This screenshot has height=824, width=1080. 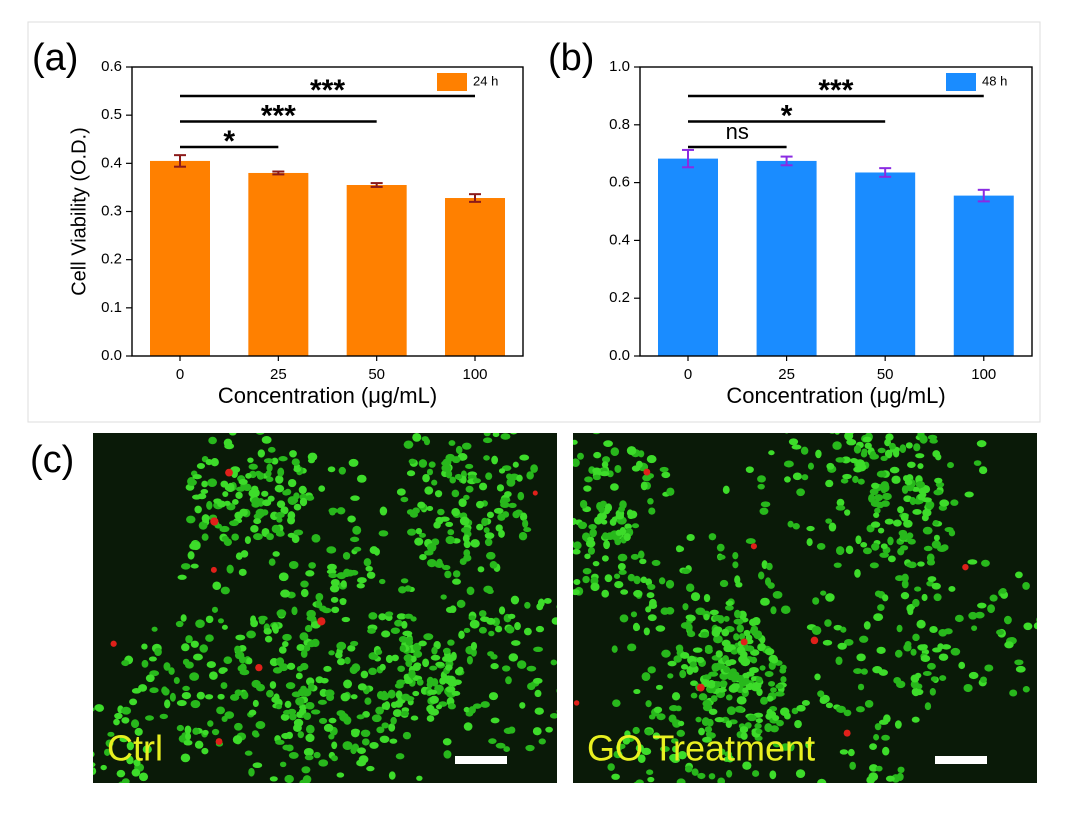 What do you see at coordinates (327, 90) in the screenshot?
I see `significance-label: ***` at bounding box center [327, 90].